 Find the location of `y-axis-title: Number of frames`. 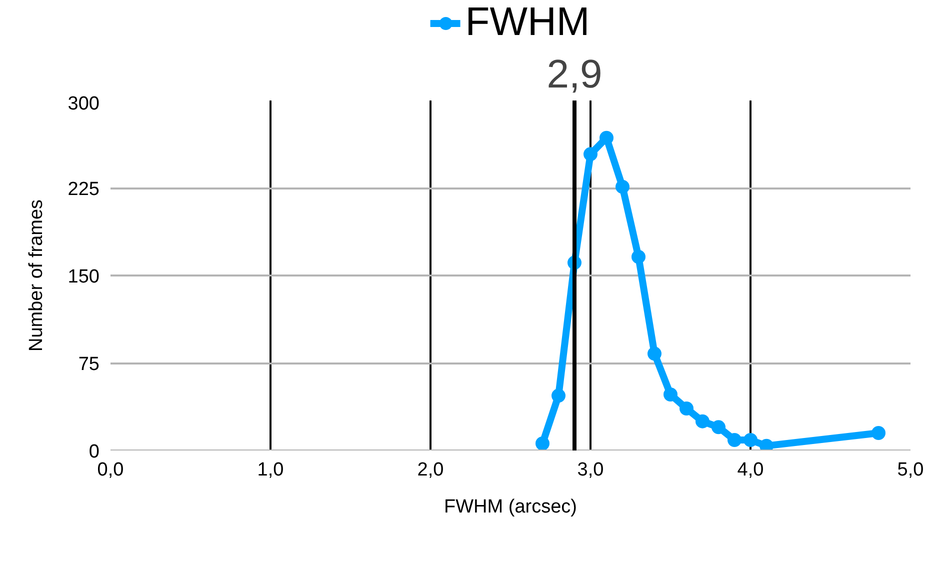

y-axis-title: Number of frames is located at coordinates (36, 275).